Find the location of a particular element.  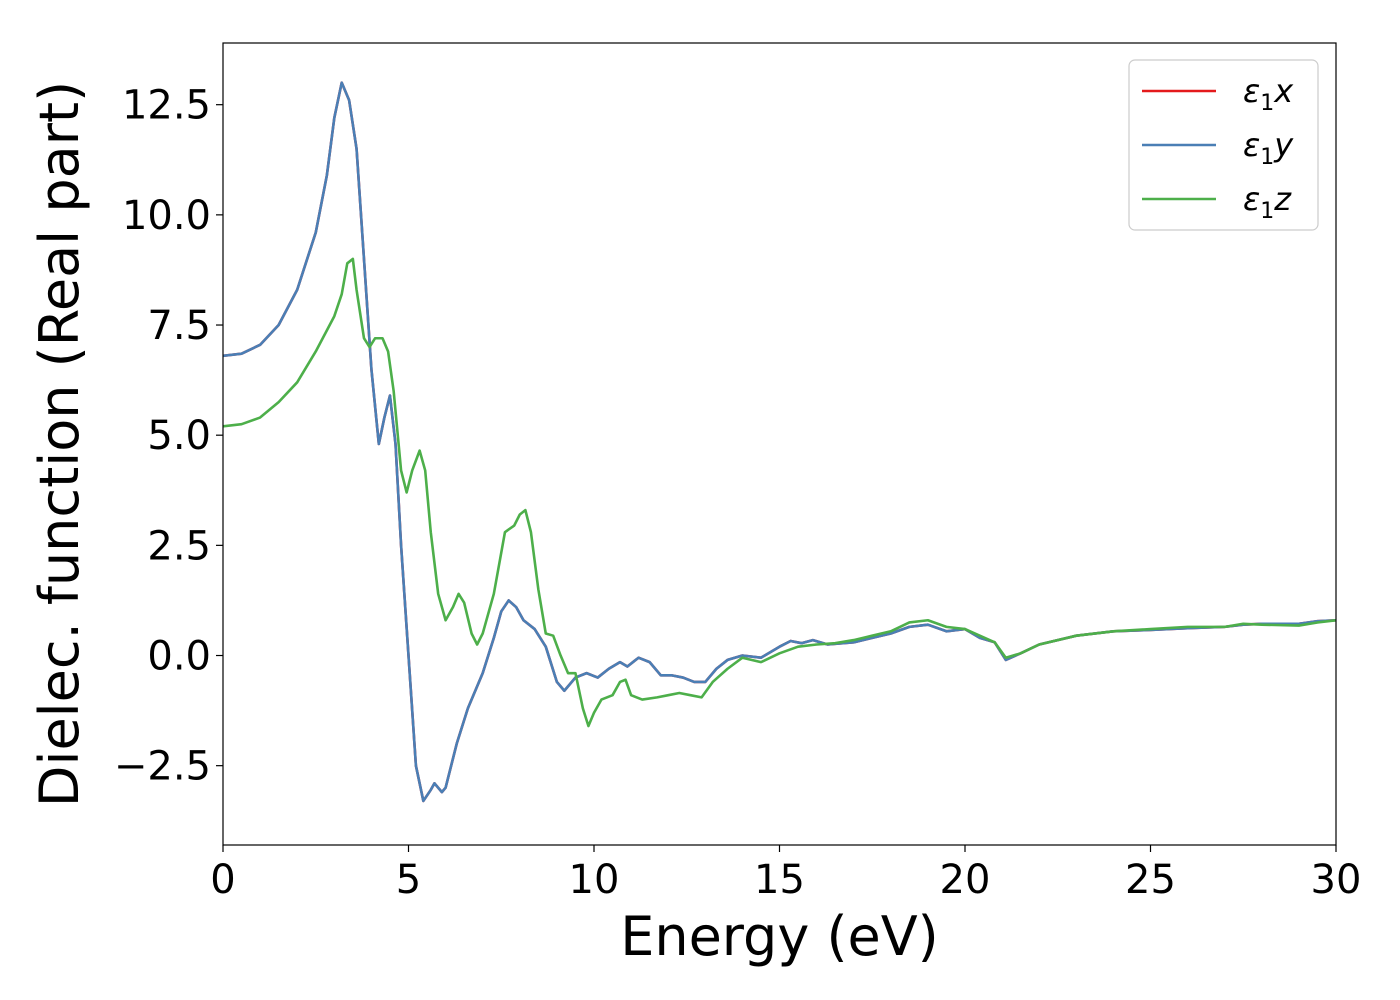

x-axis: 0 5 10 15 20 25 30 is located at coordinates (785, 874).